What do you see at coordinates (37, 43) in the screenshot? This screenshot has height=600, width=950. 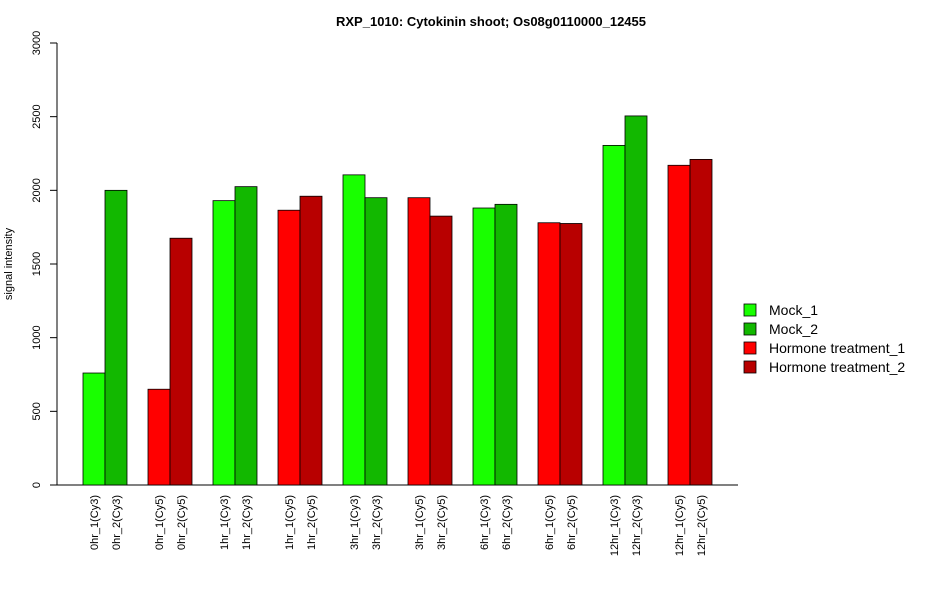 I see `y-tick-label: 3000` at bounding box center [37, 43].